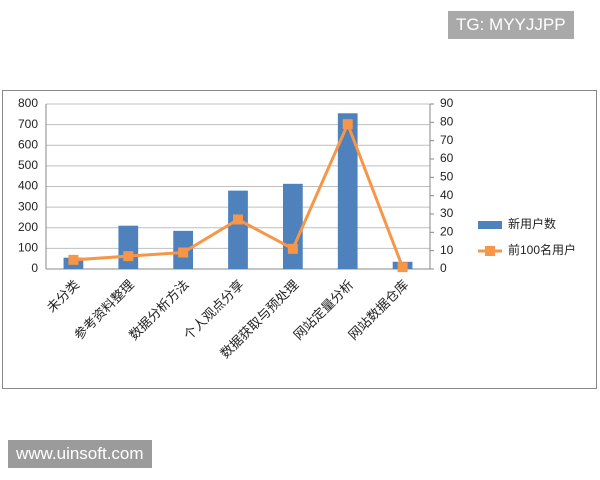  I want to click on legend-label: 前100名用户, so click(542, 249).